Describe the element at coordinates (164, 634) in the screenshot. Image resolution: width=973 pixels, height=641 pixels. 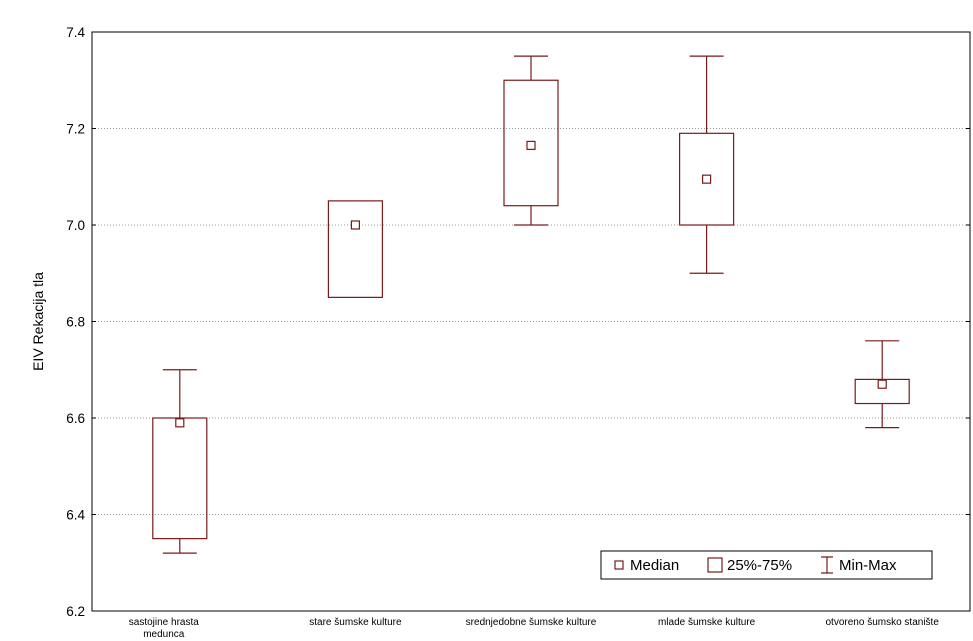
I see `x-category-label: medunca` at that location.